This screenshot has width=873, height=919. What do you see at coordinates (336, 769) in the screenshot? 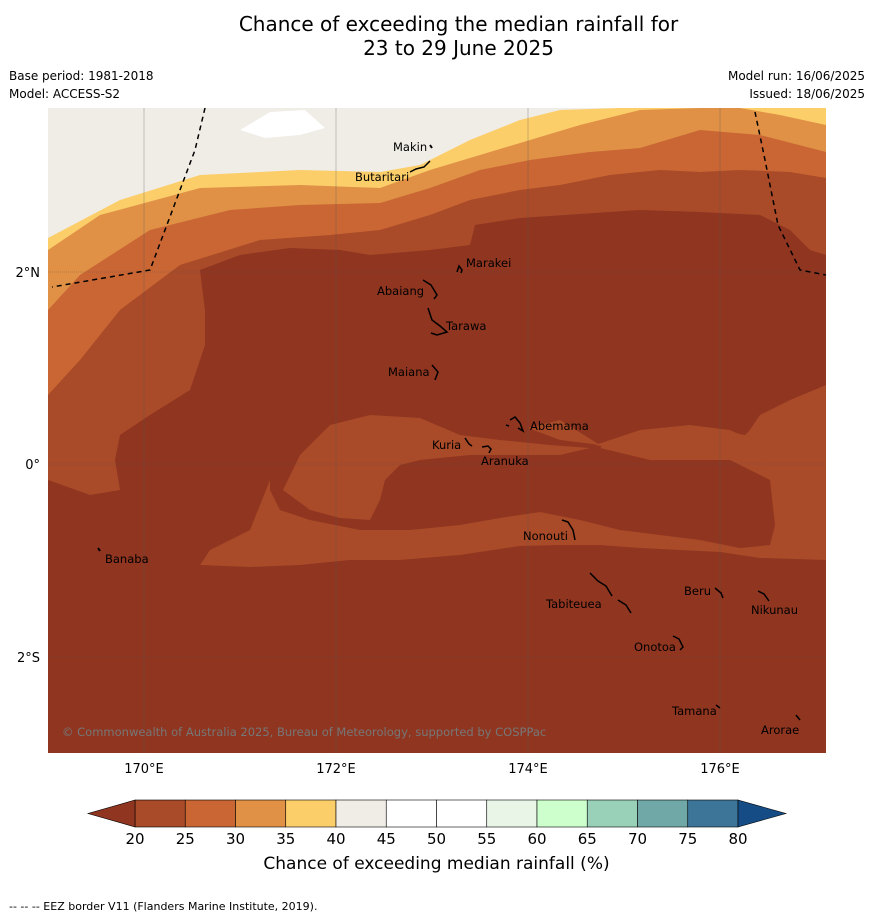
I see `lon-tick-label: 172°E` at bounding box center [336, 769].